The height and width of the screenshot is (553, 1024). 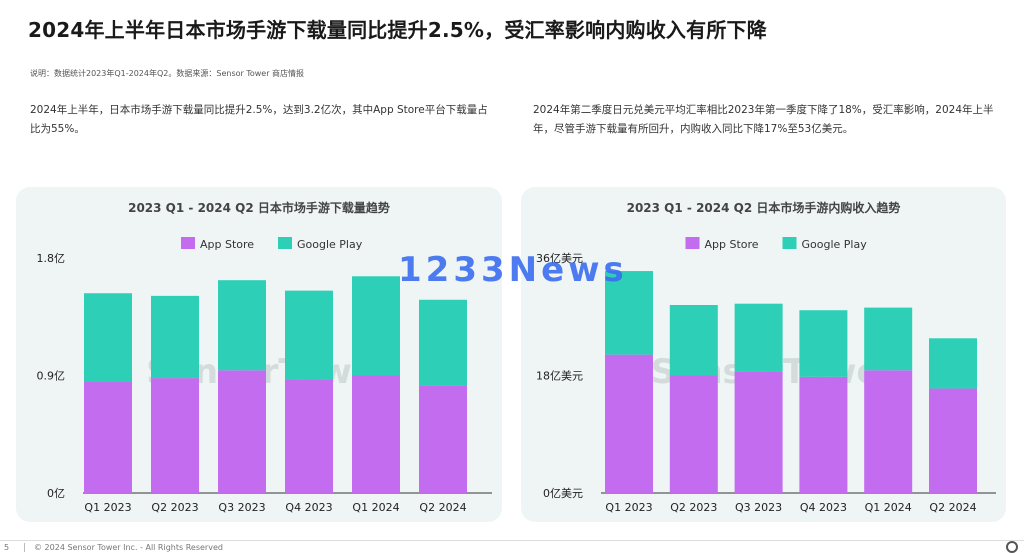 I want to click on y-tick-label: 0亿美元, so click(x=563, y=493).